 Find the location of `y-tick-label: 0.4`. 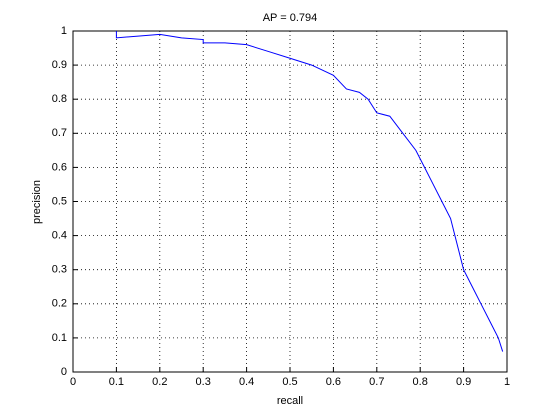

y-tick-label: 0.4 is located at coordinates (59, 236).